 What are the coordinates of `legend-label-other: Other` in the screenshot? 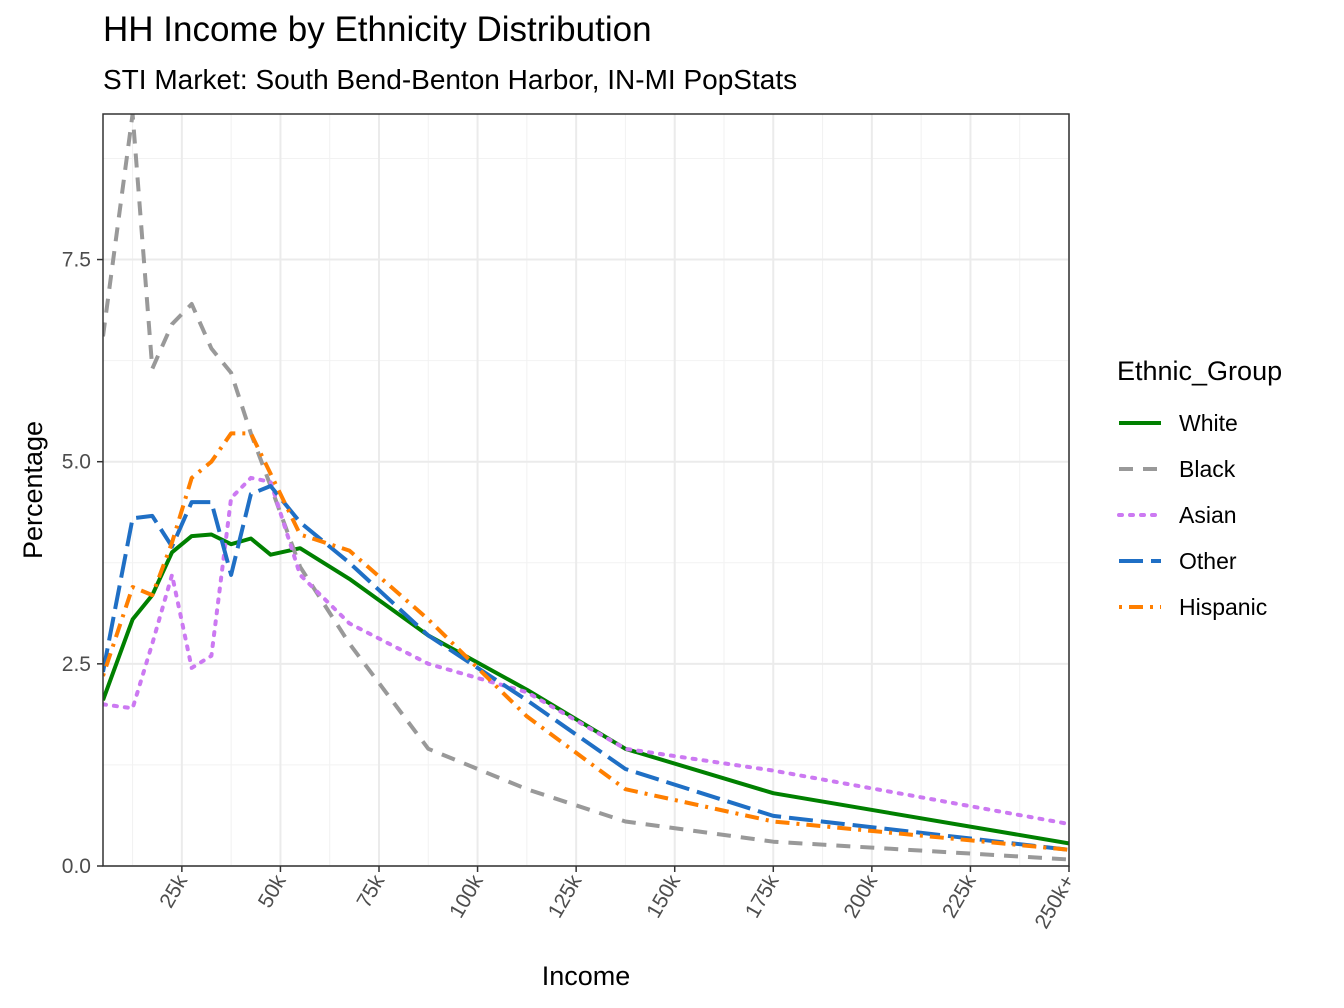 It's located at (1208, 561).